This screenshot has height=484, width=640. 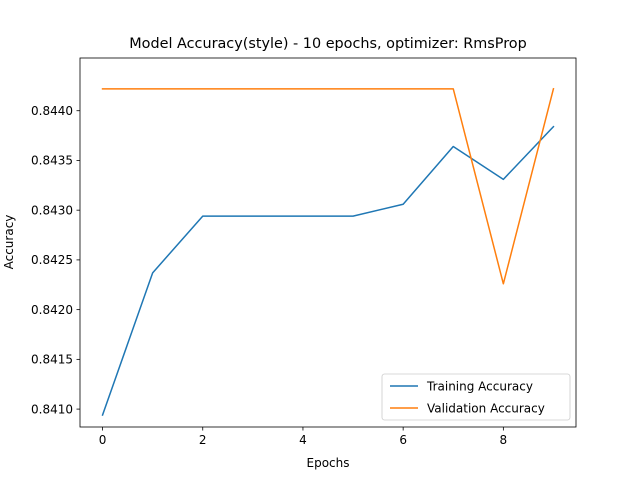 I want to click on y-tick-label: 0.8415, so click(x=52, y=360).